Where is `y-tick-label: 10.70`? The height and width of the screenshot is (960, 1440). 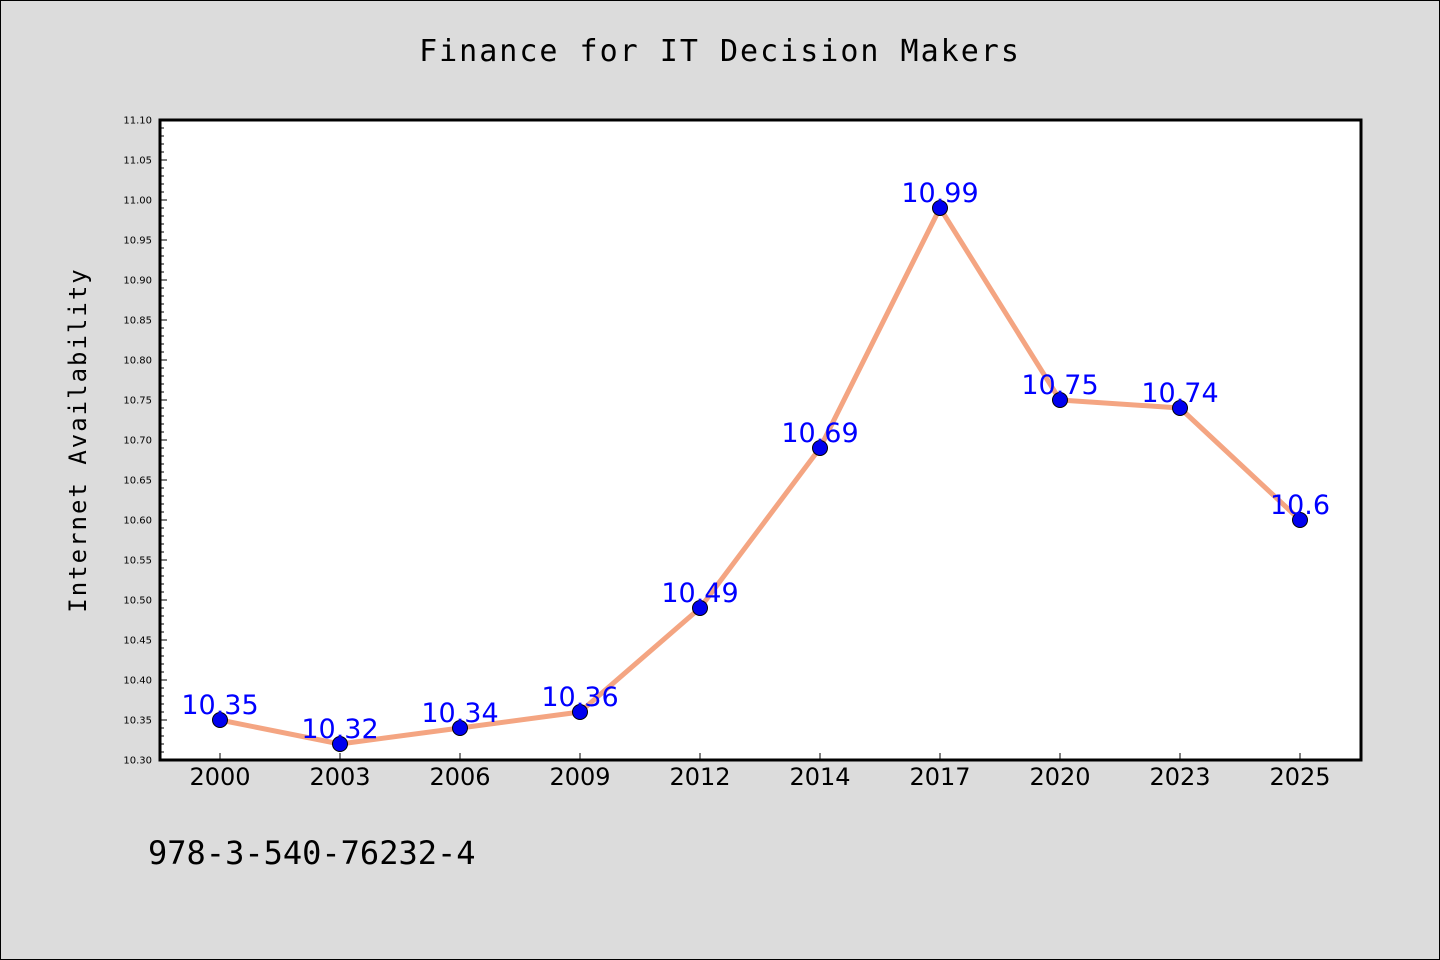 y-tick-label: 10.70 is located at coordinates (137, 441).